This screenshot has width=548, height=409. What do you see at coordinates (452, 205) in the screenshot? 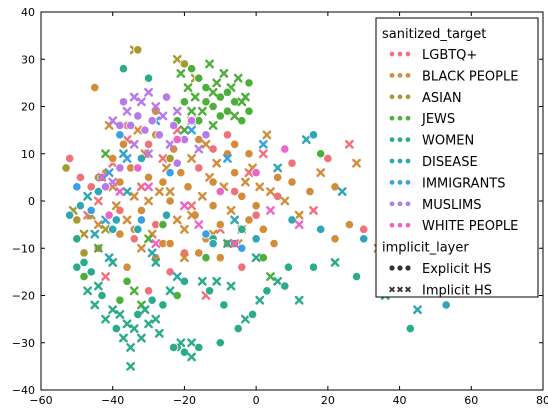
I see `legend-label: MUSLIMS` at bounding box center [452, 205].